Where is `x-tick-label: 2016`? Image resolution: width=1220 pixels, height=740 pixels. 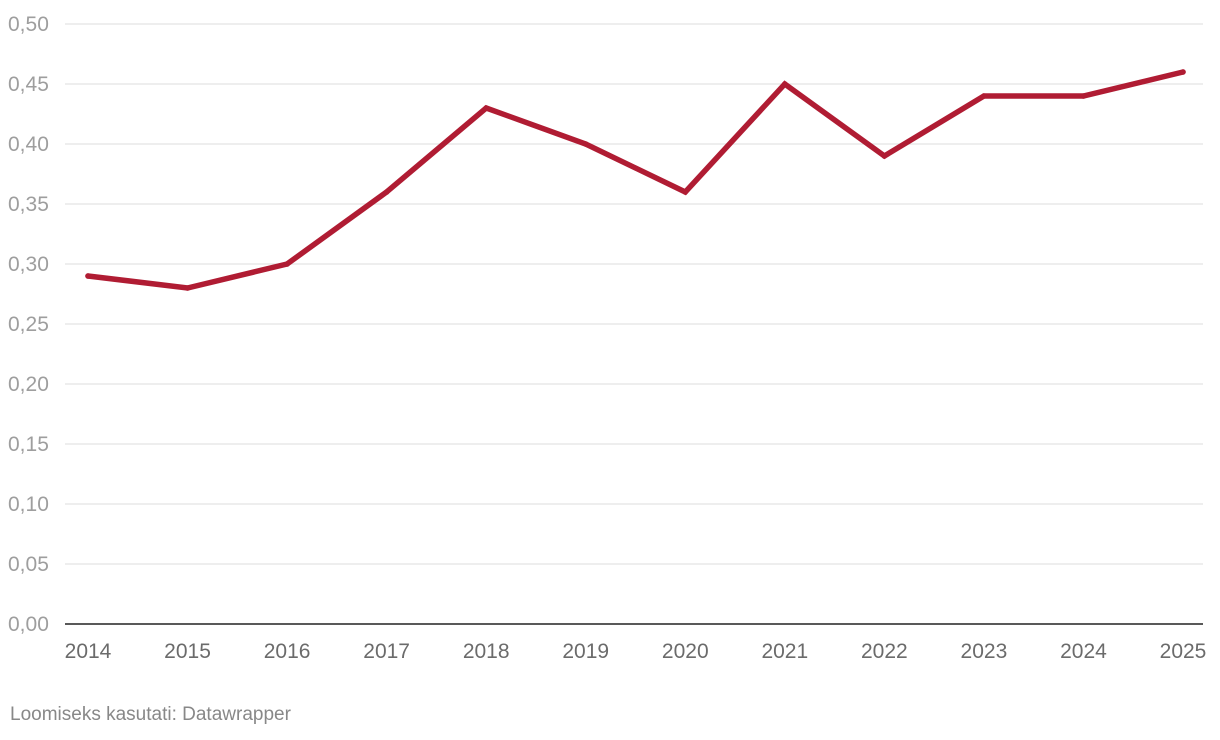
x-tick-label: 2016 is located at coordinates (287, 651).